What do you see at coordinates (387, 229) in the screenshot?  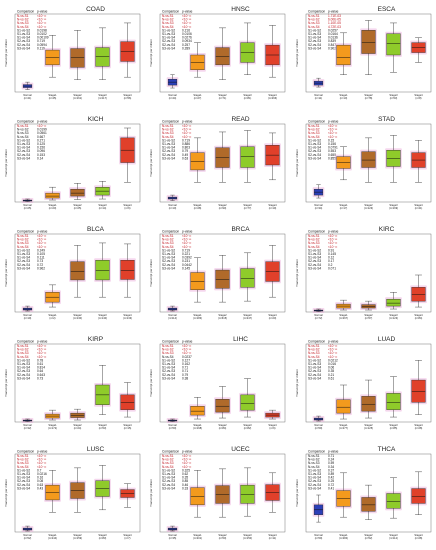 I see `chart-title: KIRC` at bounding box center [387, 229].